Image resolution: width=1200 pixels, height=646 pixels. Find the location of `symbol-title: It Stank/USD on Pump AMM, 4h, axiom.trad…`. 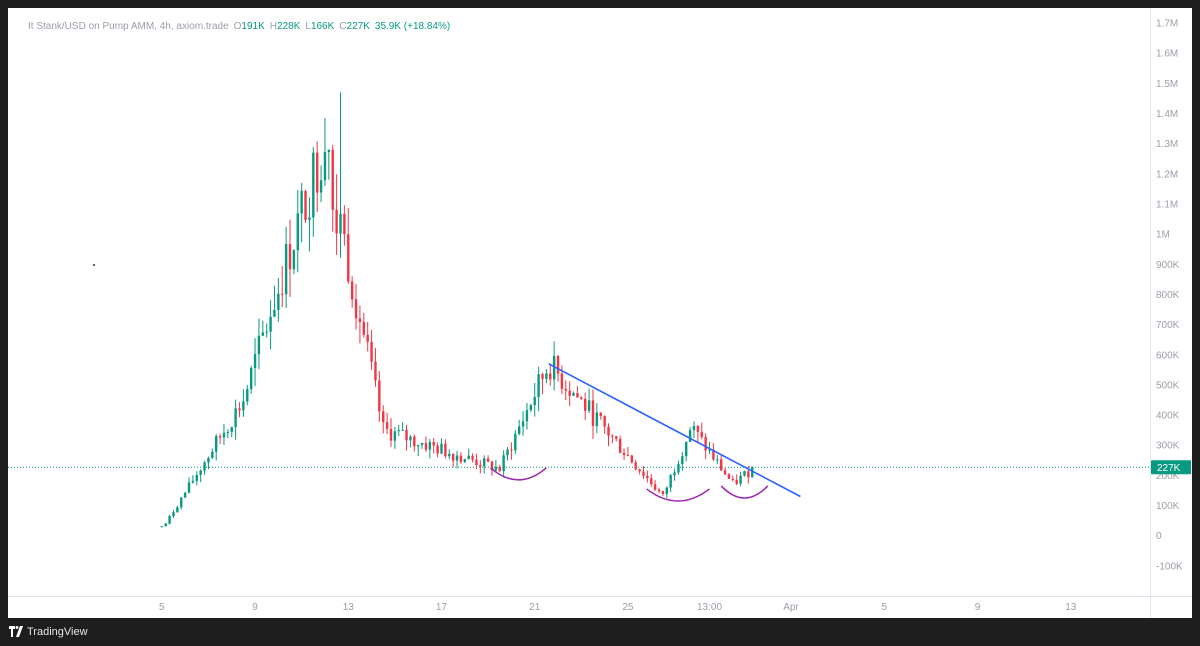

symbol-title: It Stank/USD on Pump AMM, 4h, axiom.trad… is located at coordinates (128, 26).